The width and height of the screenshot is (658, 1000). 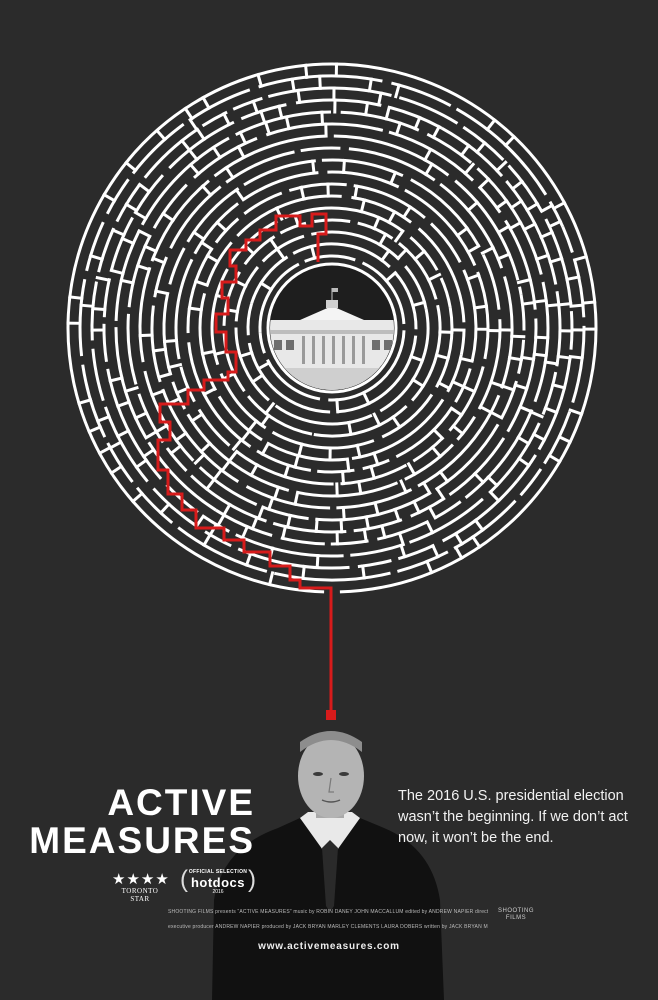 I want to click on title-line-1: ACTIVE, so click(x=181, y=802).